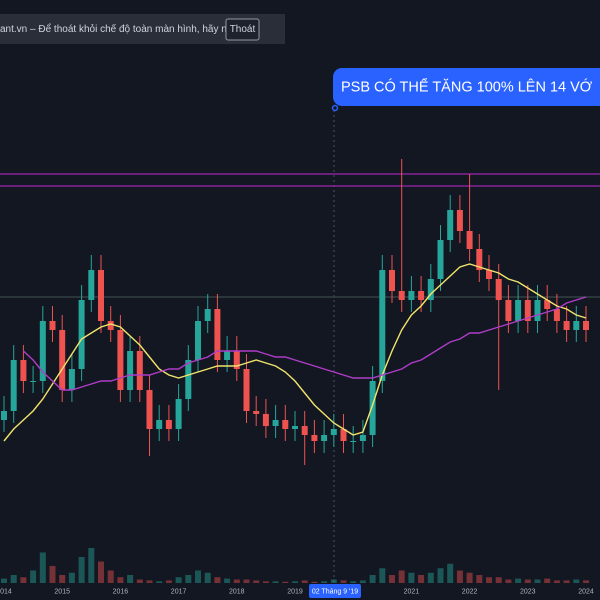  Describe the element at coordinates (412, 591) in the screenshot. I see `x-tick-label: 2021` at that location.